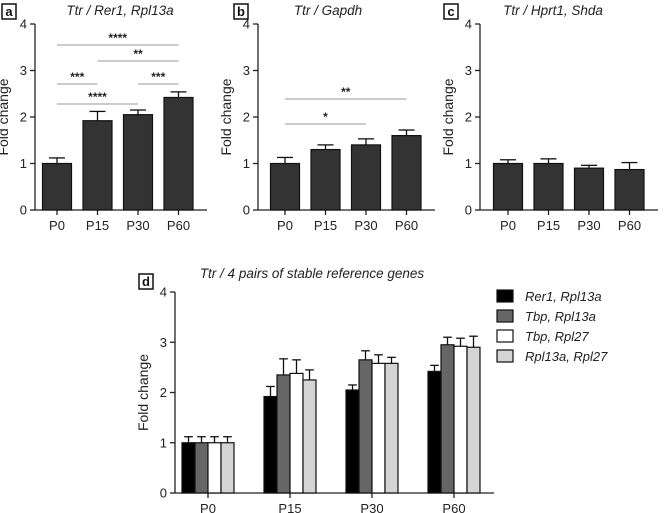  I want to click on panel-letter: c, so click(450, 11).